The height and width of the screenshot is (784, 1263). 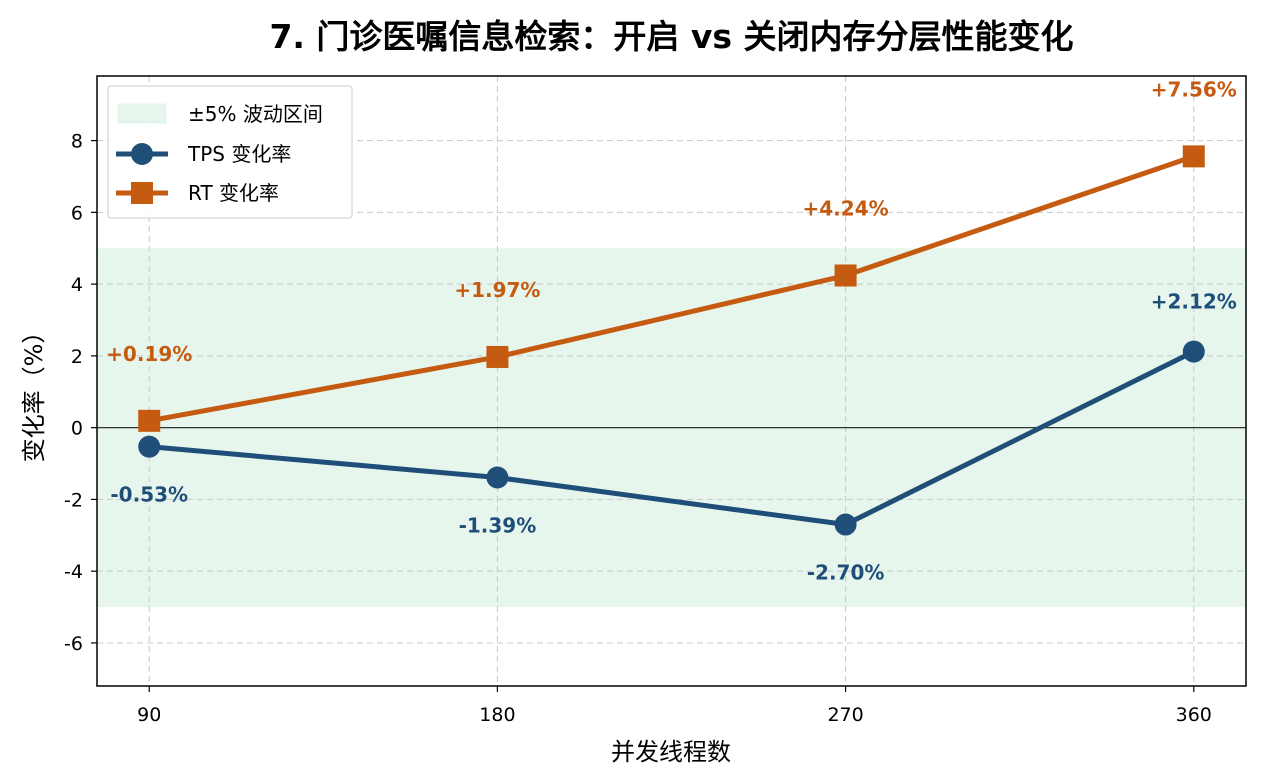 I want to click on rt-data-label: +7.56%, so click(x=1194, y=89).